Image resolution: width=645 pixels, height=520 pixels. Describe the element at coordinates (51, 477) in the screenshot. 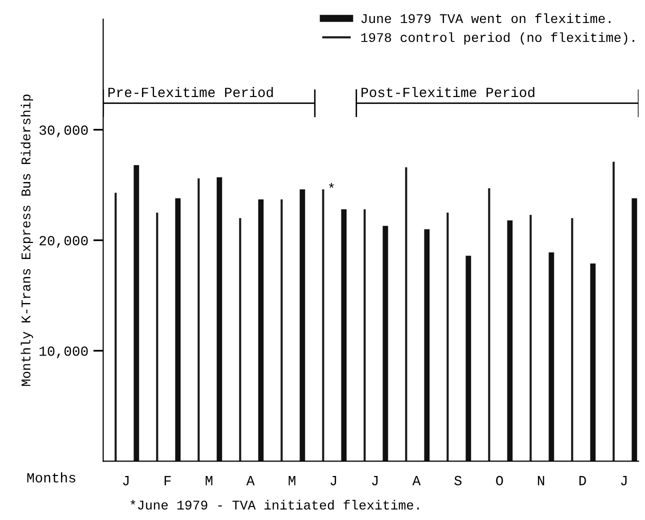

I see `x-axis-title: Months` at that location.